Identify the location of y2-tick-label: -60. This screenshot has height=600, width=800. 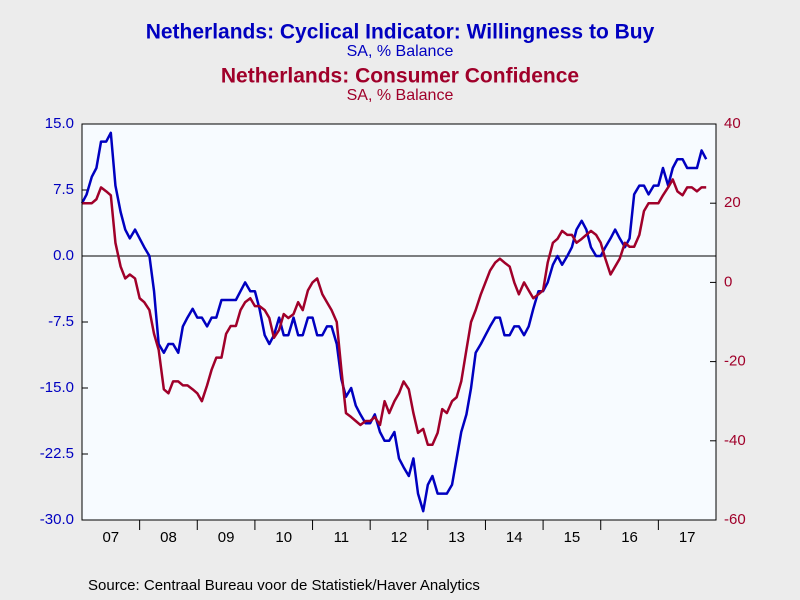
(735, 519).